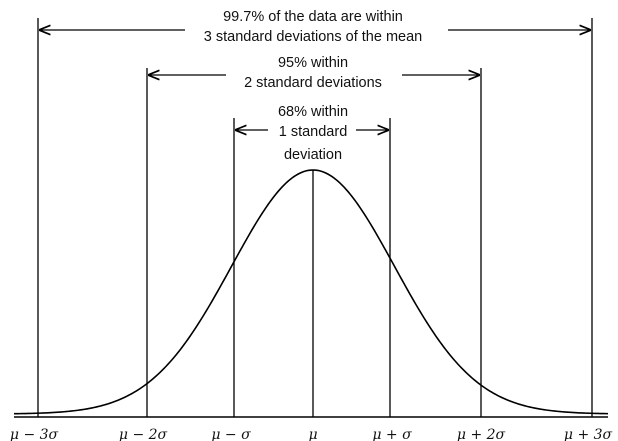 The width and height of the screenshot is (618, 441). I want to click on one-sigma-label-line3: deviation, so click(313, 155).